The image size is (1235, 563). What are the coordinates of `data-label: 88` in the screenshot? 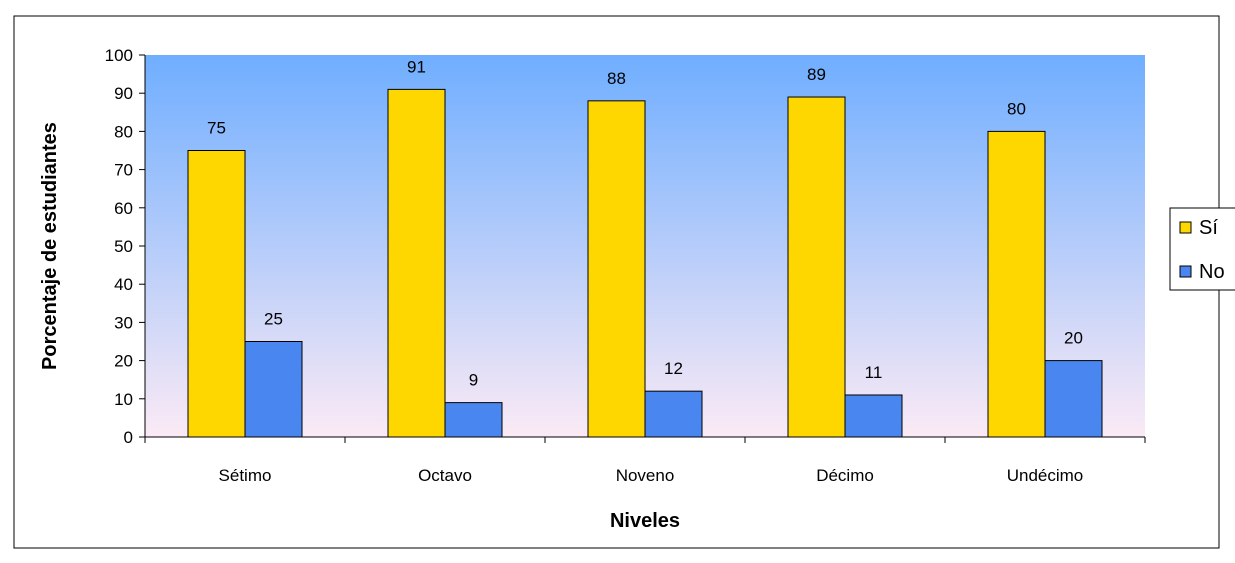 It's located at (616, 78).